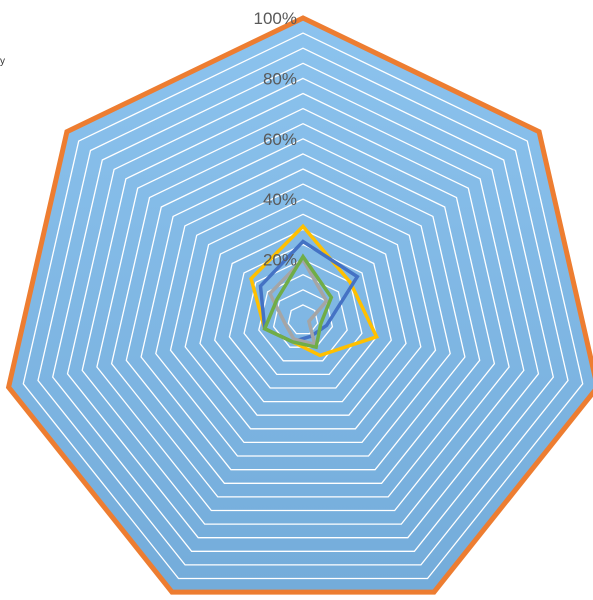  I want to click on tick-label: 100%, so click(275, 18).